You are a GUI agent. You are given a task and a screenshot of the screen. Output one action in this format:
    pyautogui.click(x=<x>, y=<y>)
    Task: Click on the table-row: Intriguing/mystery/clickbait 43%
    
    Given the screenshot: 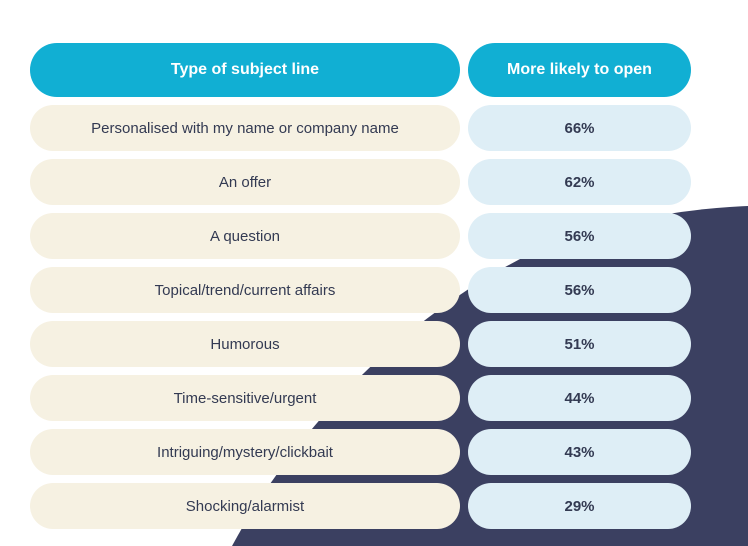 What is the action you would take?
    pyautogui.click(x=360, y=452)
    